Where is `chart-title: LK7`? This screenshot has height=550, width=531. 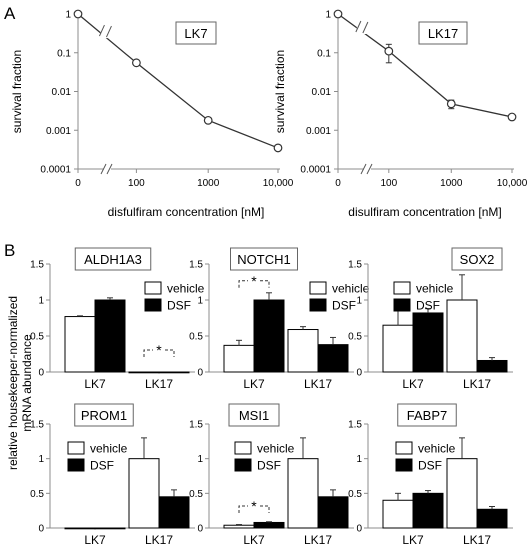
chart-title: LK7 is located at coordinates (195, 33).